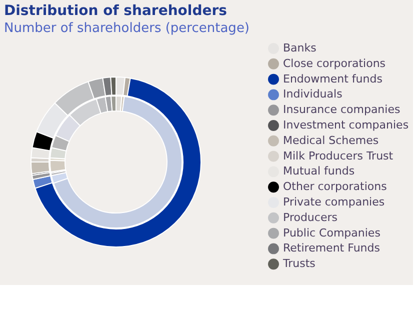 This screenshot has width=418, height=323. I want to click on legend-label: Producers, so click(310, 217).